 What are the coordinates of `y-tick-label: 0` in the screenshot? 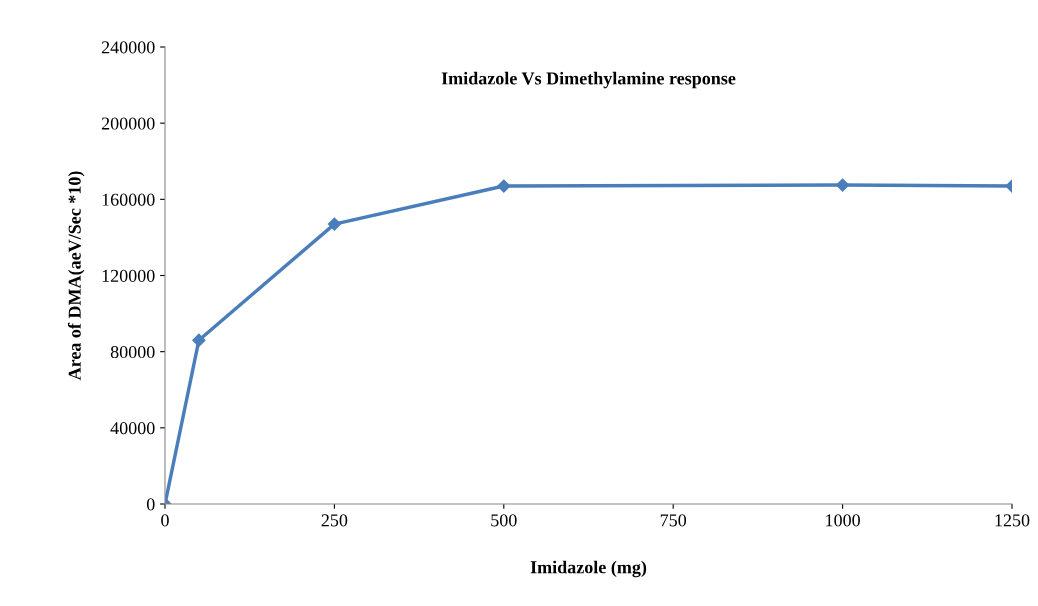 It's located at (150, 504).